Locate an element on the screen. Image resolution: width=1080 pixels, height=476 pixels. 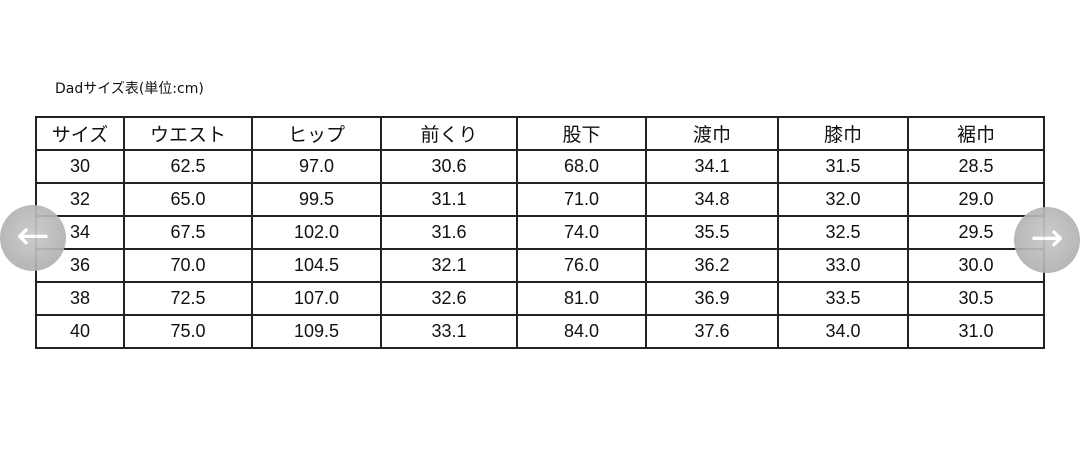
column-header: サイズ is located at coordinates (80, 133).